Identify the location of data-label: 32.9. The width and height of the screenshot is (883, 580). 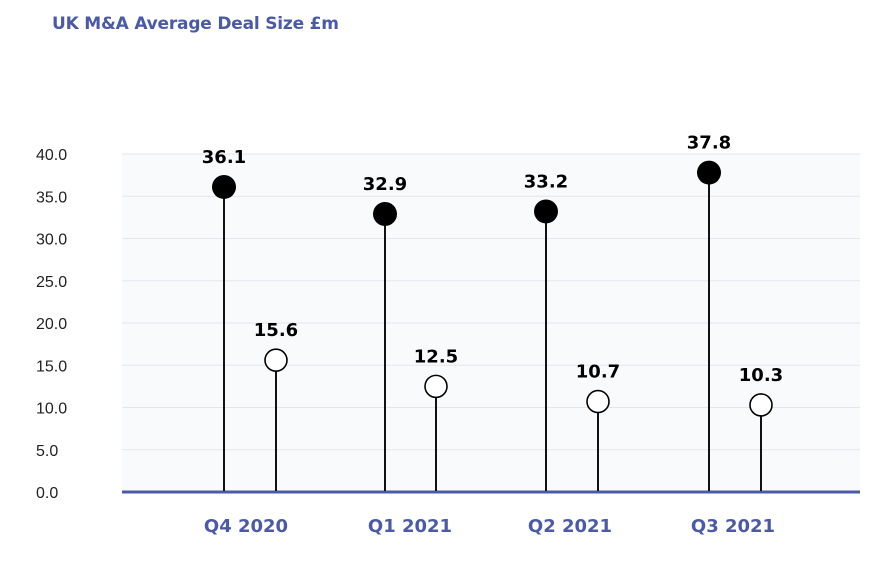
(385, 184).